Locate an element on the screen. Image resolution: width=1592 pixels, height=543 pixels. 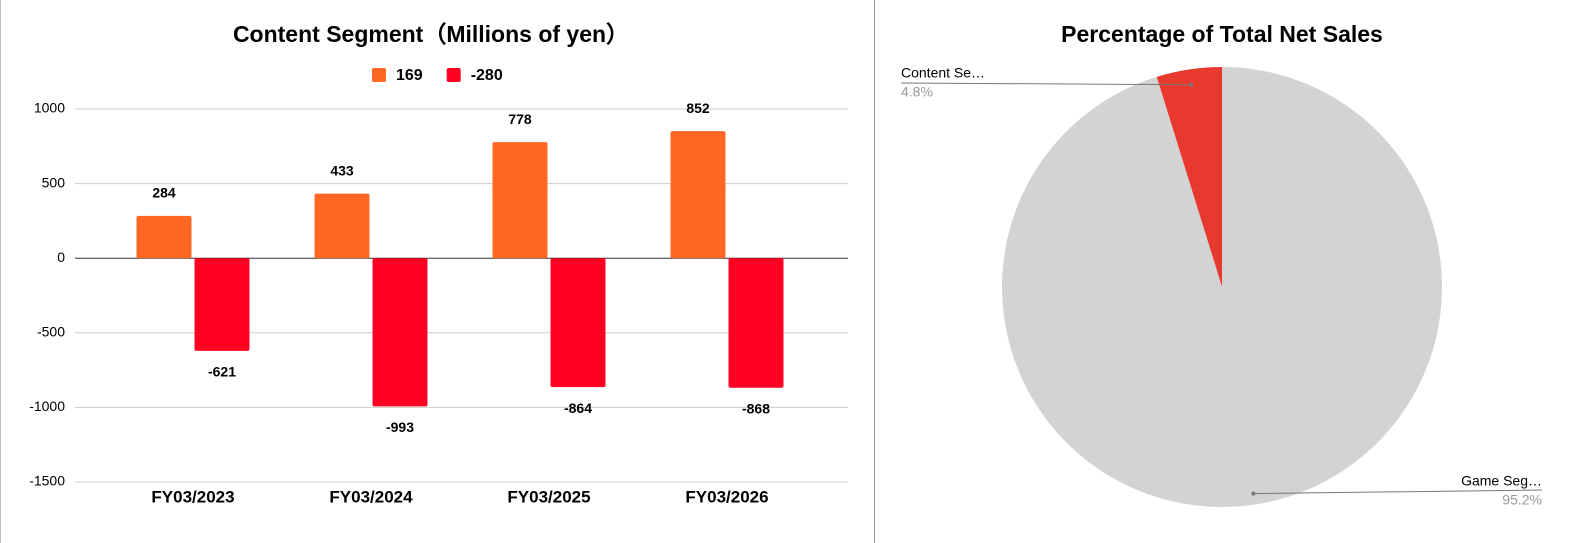
slice-value: 95.2% is located at coordinates (1522, 500).